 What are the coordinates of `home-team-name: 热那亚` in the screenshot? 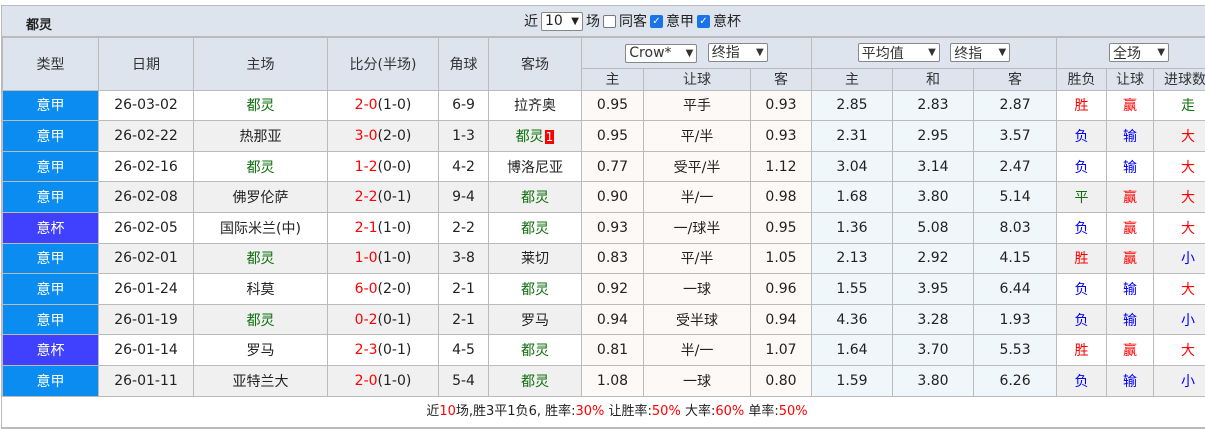 It's located at (261, 137).